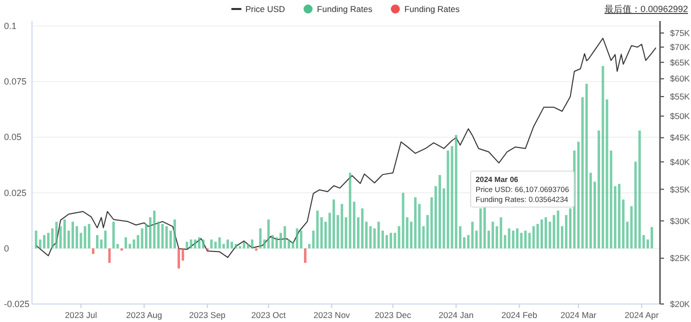 The height and width of the screenshot is (322, 691). Describe the element at coordinates (268, 315) in the screenshot. I see `x-tick-label: 2023 Oct` at that location.